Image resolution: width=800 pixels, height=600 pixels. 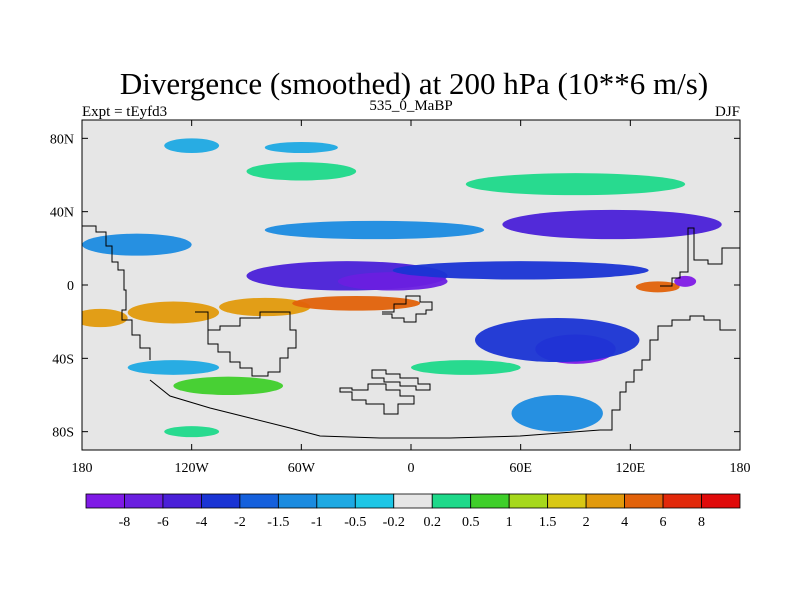 What do you see at coordinates (202, 522) in the screenshot?
I see `colorbar-label-2: -4` at bounding box center [202, 522].